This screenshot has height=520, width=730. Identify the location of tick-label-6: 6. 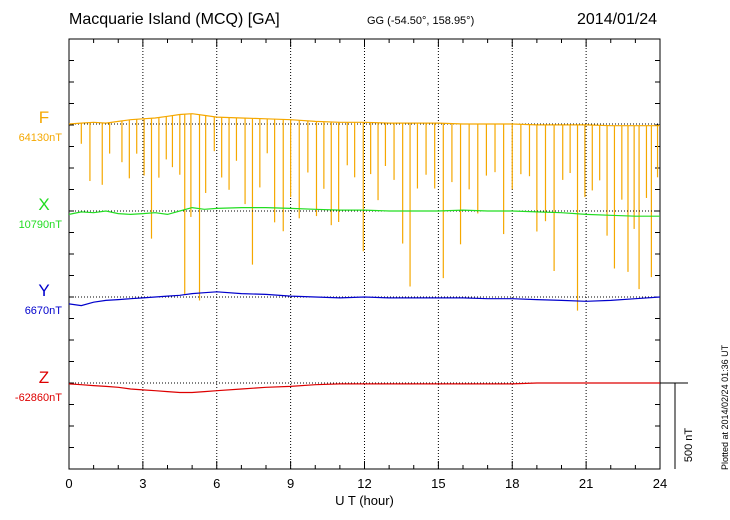
(216, 483).